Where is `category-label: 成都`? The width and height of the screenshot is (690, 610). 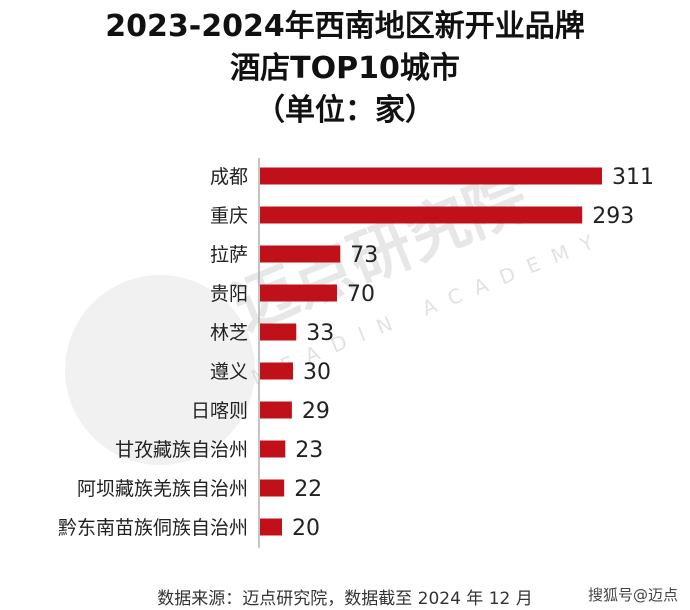 category-label: 成都 is located at coordinates (229, 177).